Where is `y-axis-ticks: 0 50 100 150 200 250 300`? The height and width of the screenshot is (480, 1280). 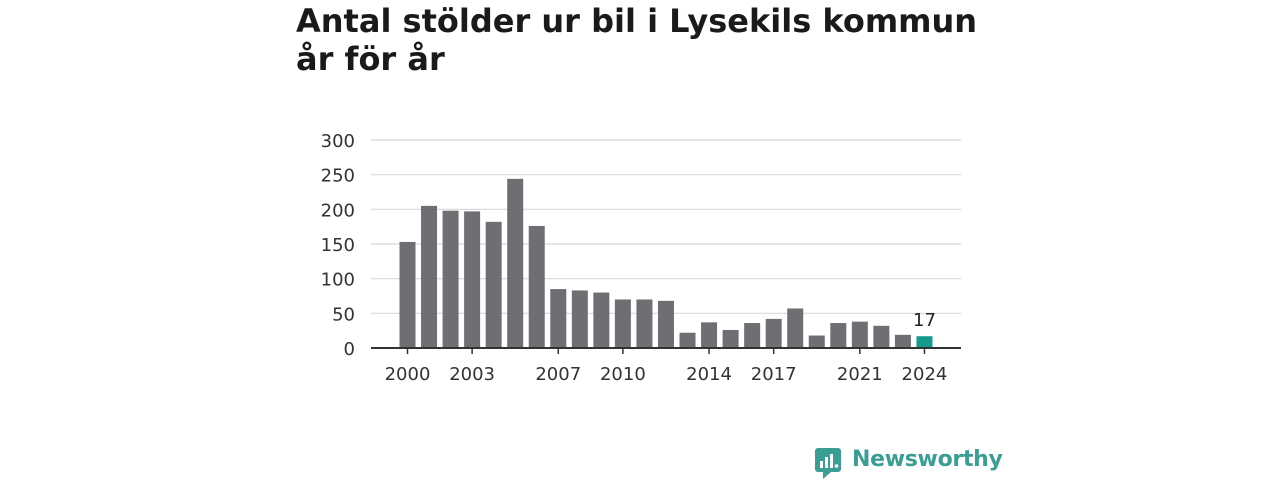
y-axis-ticks: 0 50 100 150 200 250 300 is located at coordinates (338, 245).